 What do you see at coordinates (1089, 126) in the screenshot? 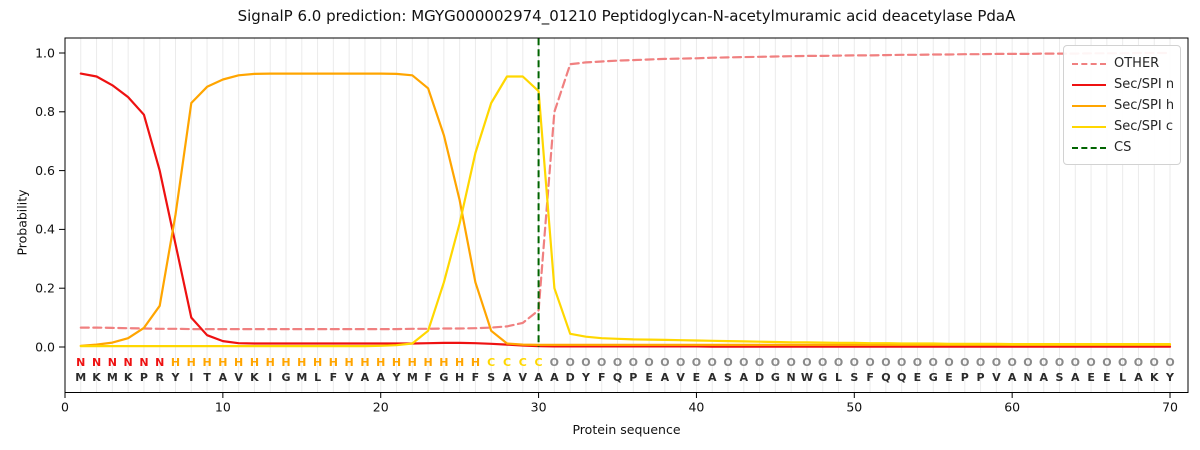
I see `legend-line-sec-spi-c` at bounding box center [1089, 126].